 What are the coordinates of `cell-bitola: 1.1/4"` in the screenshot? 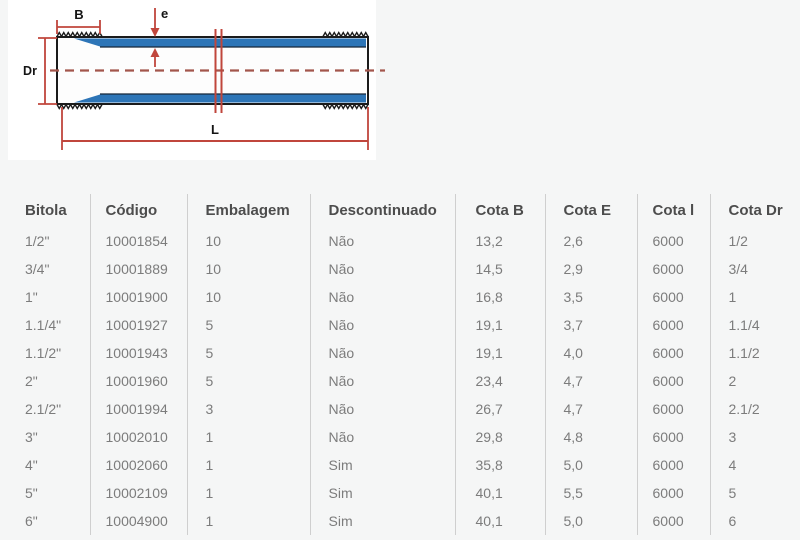 It's located at (45, 325).